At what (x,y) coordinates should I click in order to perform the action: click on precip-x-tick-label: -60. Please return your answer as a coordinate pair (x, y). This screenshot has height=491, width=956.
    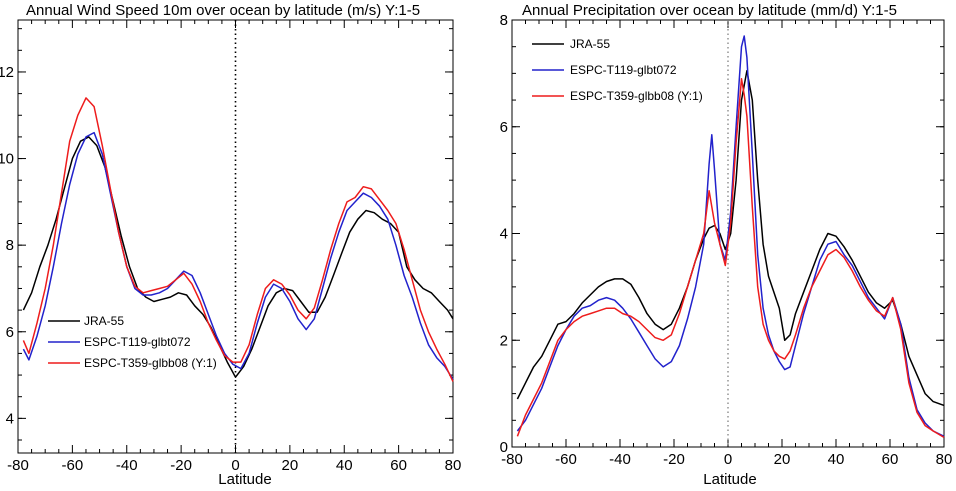
    Looking at the image, I should click on (566, 459).